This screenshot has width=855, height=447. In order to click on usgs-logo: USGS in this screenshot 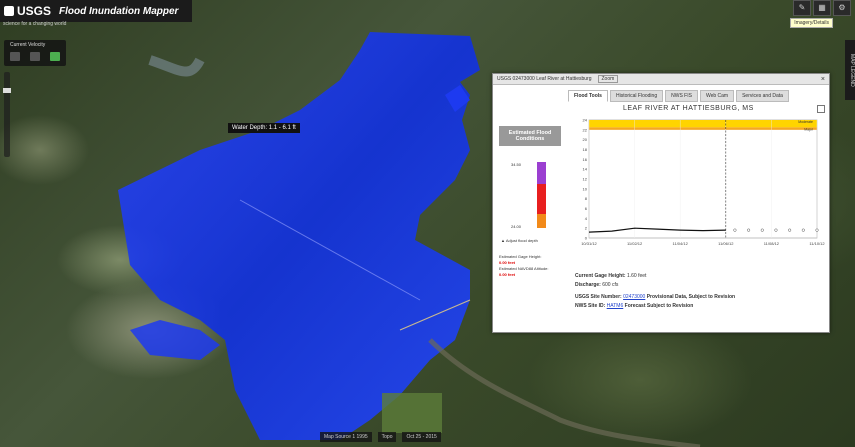, I will do `click(27, 11)`.